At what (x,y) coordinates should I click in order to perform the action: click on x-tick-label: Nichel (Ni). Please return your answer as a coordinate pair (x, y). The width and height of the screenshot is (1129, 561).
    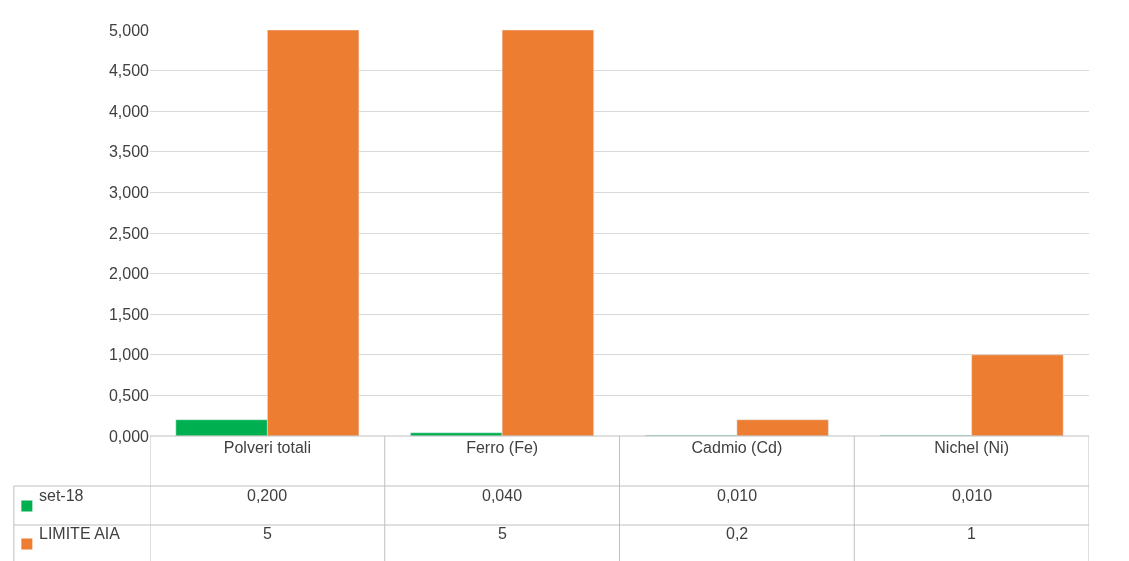
    Looking at the image, I should click on (971, 447).